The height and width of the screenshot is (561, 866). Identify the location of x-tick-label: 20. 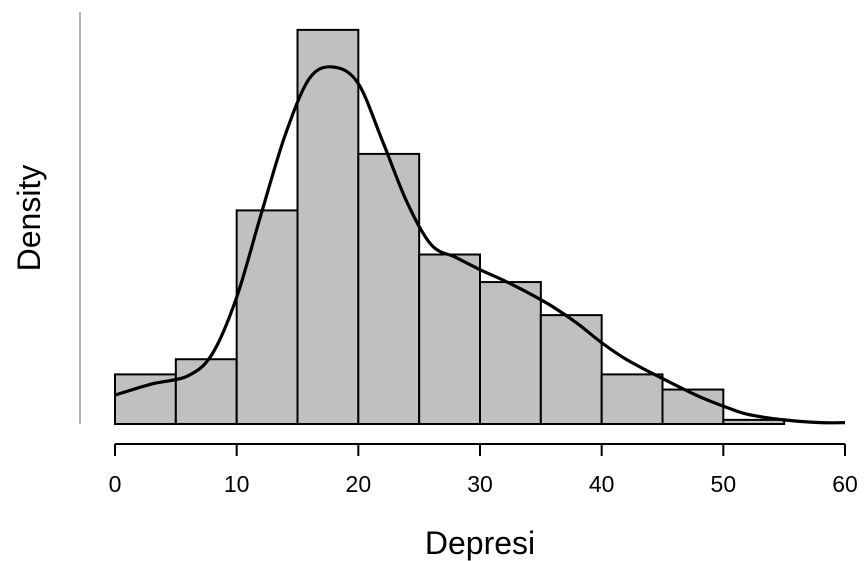
(359, 484).